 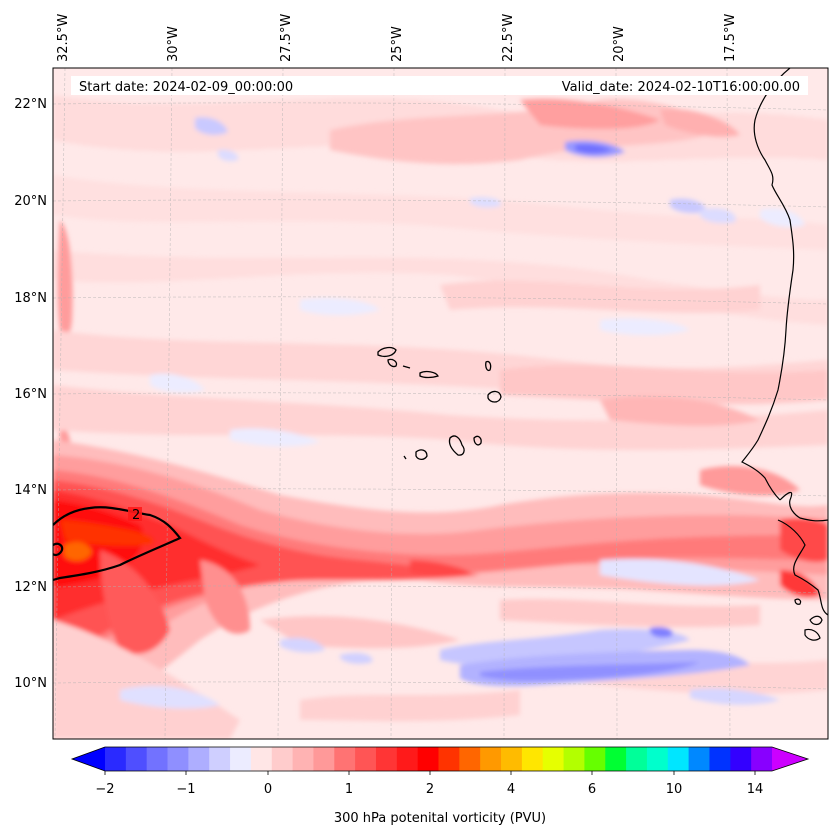 I want to click on longitude-labels: 32.5°W 30°W 27.5°W 25°W 22.5°W 20°W 17.5°W, so click(x=397, y=38).